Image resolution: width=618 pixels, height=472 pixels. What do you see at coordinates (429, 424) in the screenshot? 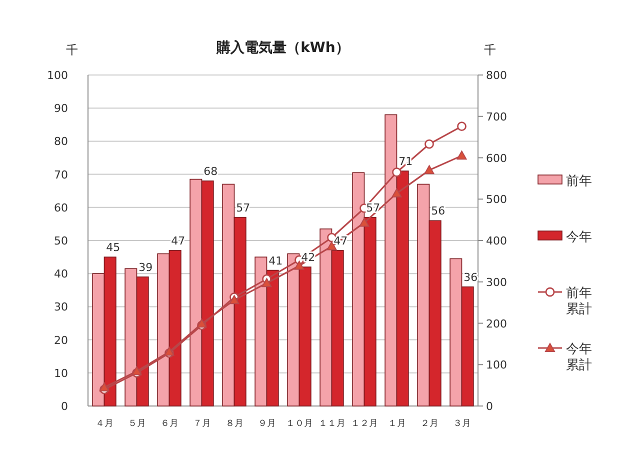
I see `x-tick-label: ２月` at bounding box center [429, 424].